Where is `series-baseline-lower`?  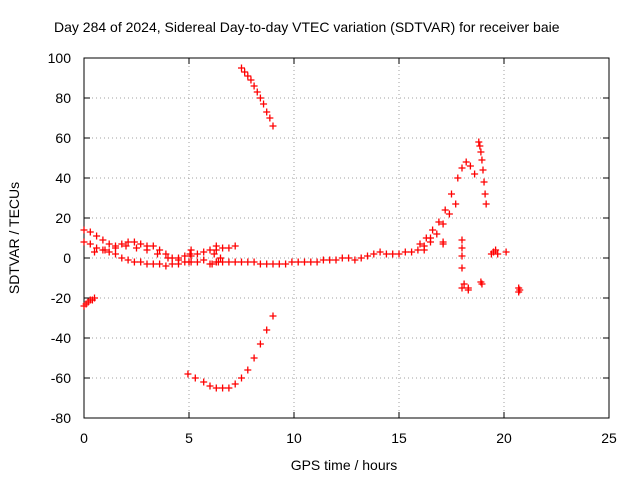
series-baseline-lower is located at coordinates (257, 252).